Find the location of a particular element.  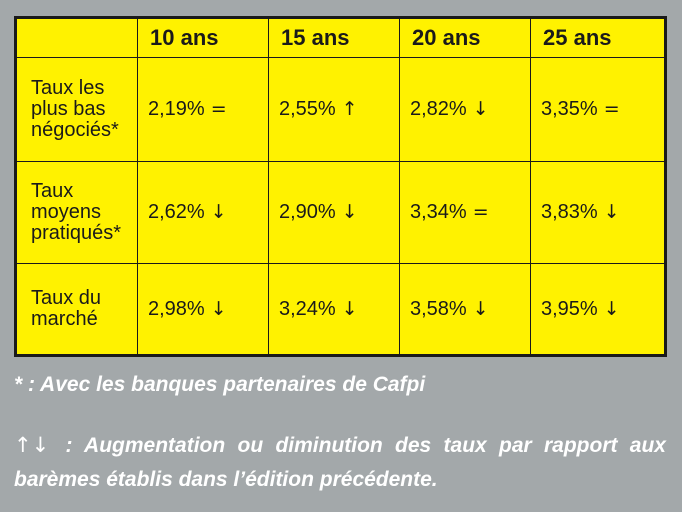

rate-value: 3,83% is located at coordinates (569, 212).